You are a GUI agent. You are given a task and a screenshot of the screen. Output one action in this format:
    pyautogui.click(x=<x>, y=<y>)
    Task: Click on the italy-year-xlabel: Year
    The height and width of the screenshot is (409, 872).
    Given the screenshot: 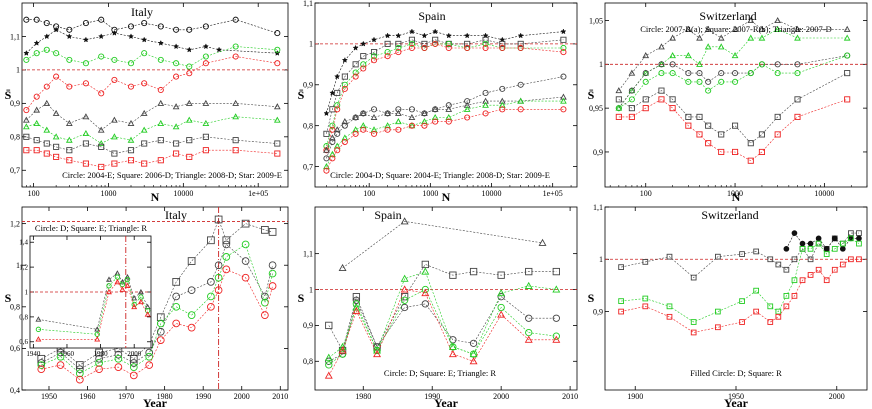 What is the action you would take?
    pyautogui.click(x=155, y=402)
    